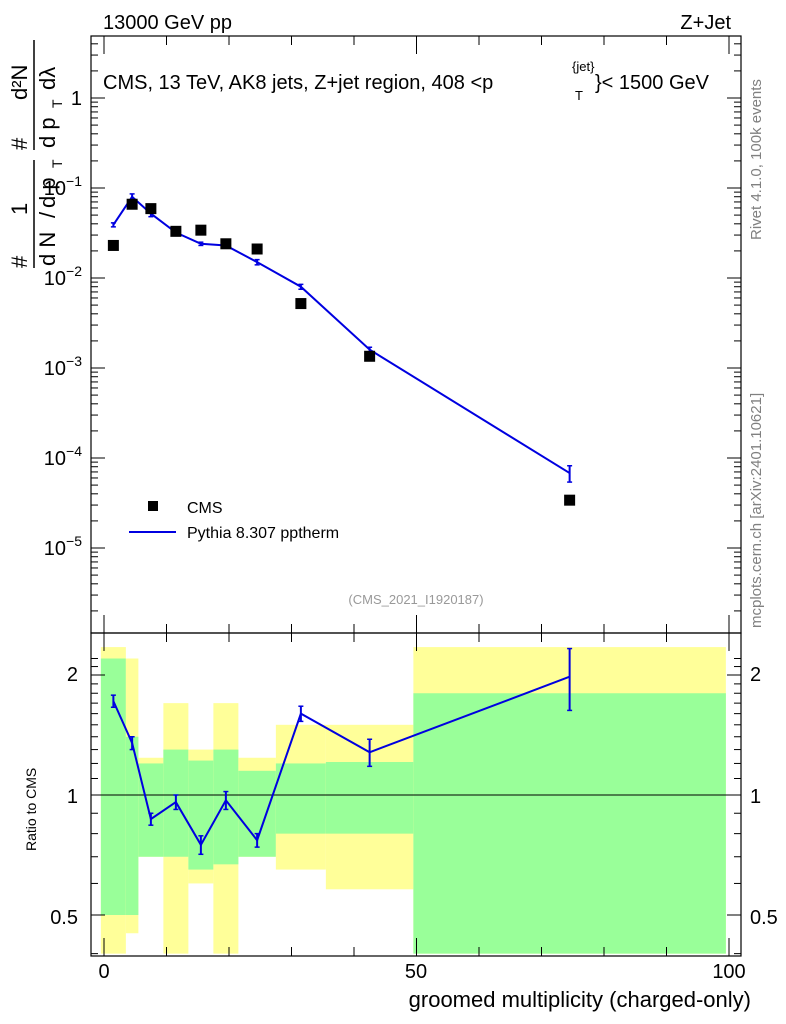 Image resolution: width=786 pixels, height=1024 pixels. Describe the element at coordinates (756, 159) in the screenshot. I see `rivet-label: Rivet 4.1.0, 100k events` at that location.